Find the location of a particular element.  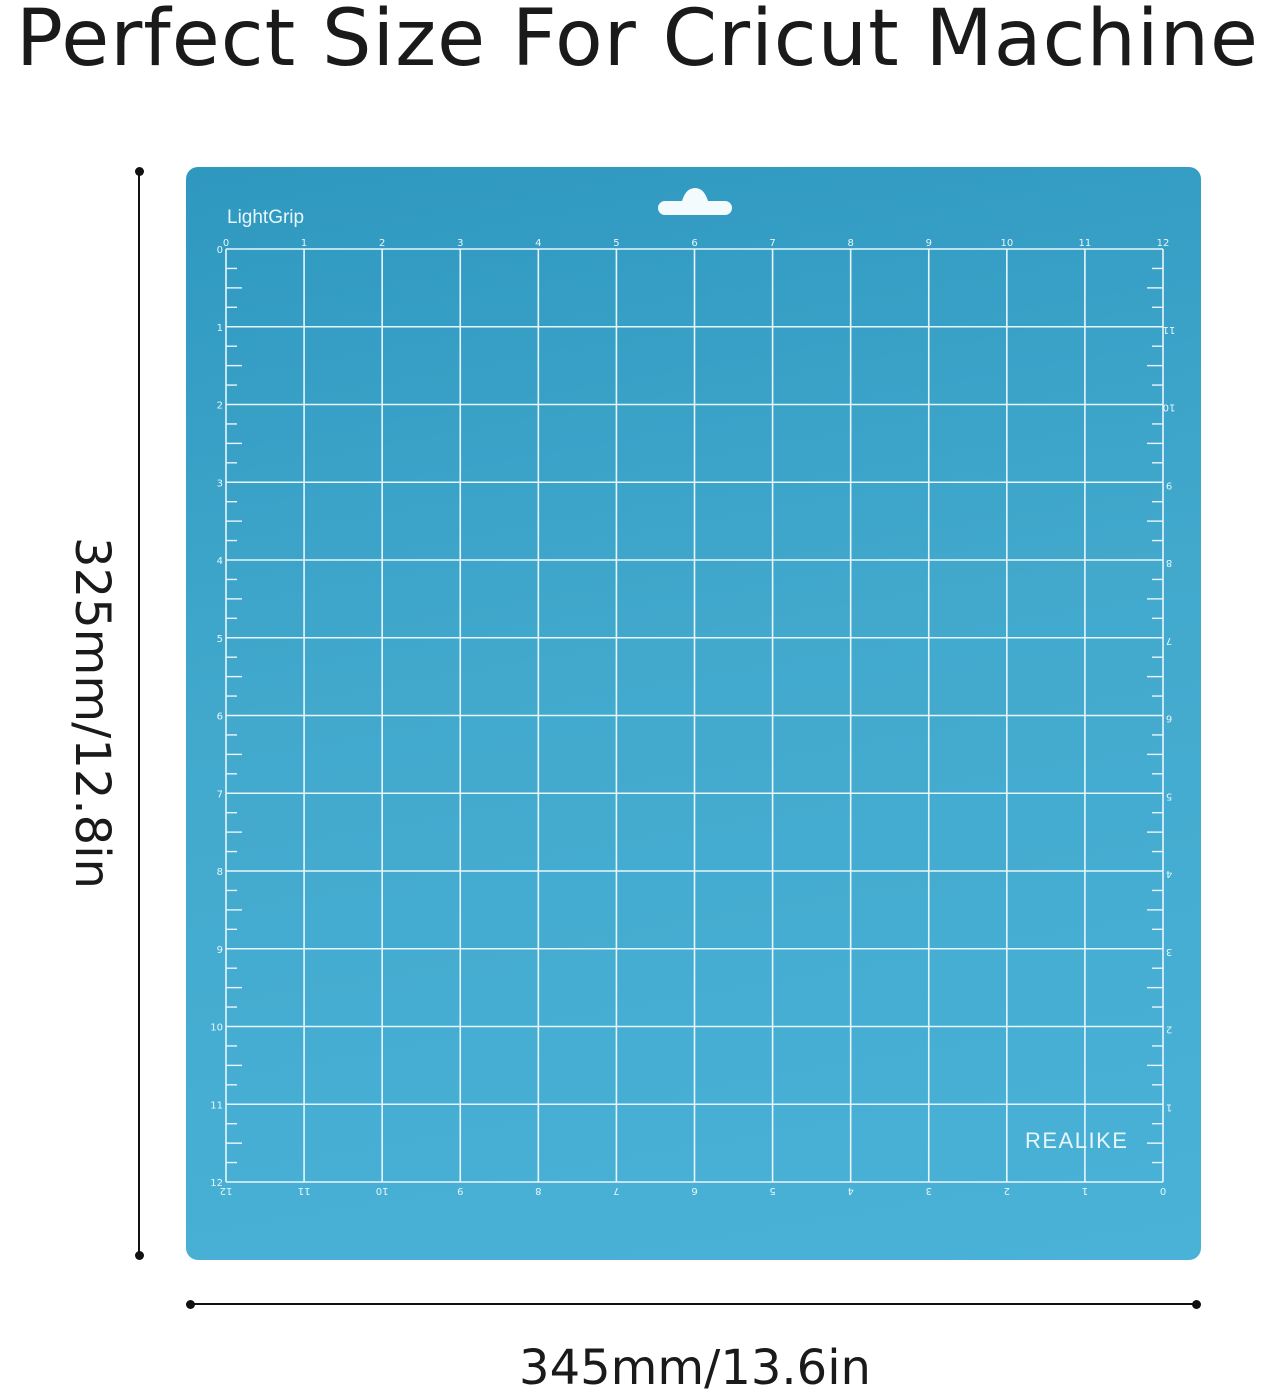

ruler-label-top: 8 is located at coordinates (850, 243).